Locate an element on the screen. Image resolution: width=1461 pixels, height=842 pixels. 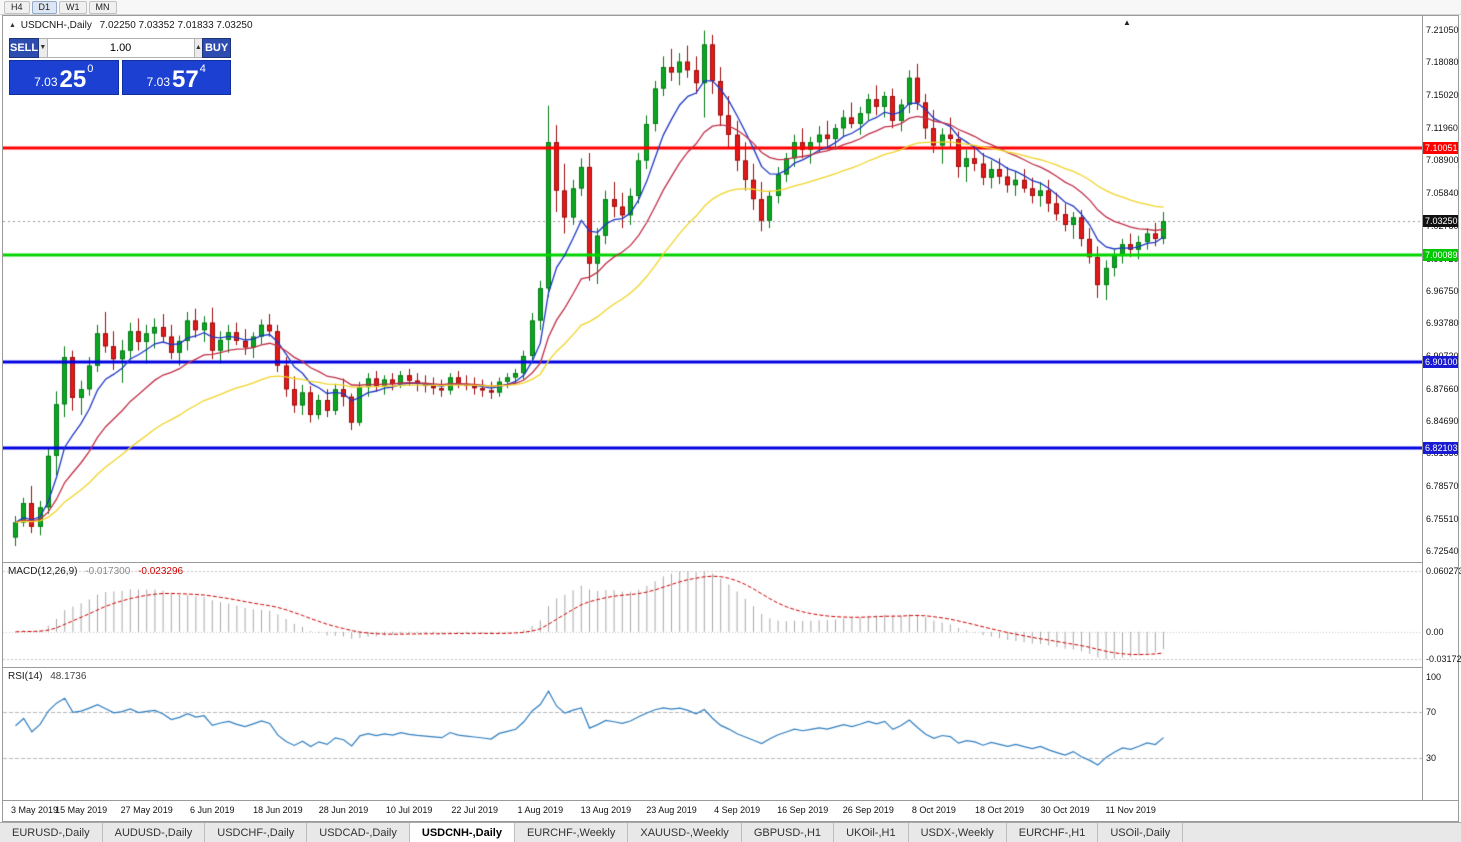
timeline-label: 11 Nov 2019 is located at coordinates (1130, 810).